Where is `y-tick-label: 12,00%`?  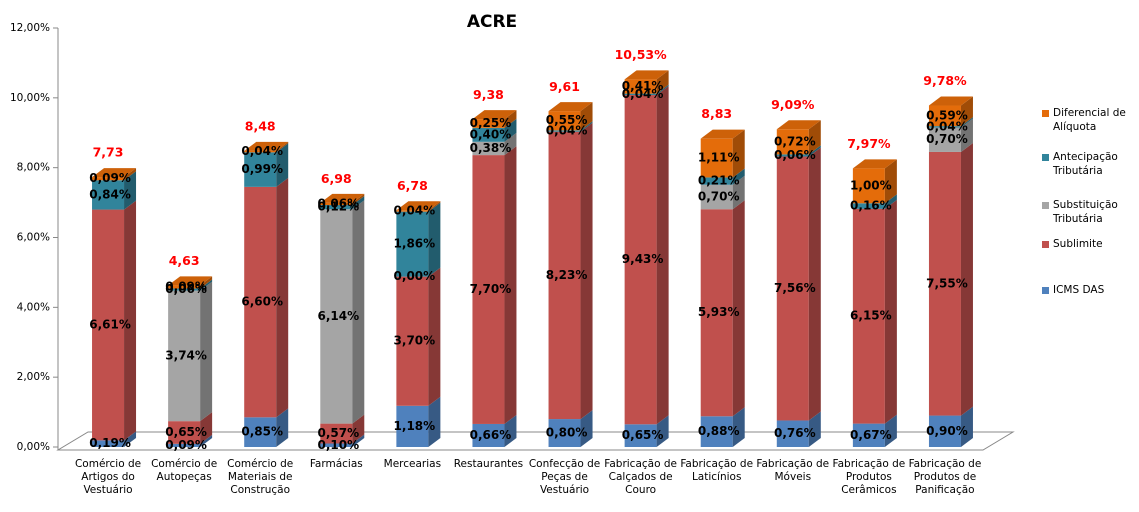 y-tick-label: 12,00% is located at coordinates (30, 28).